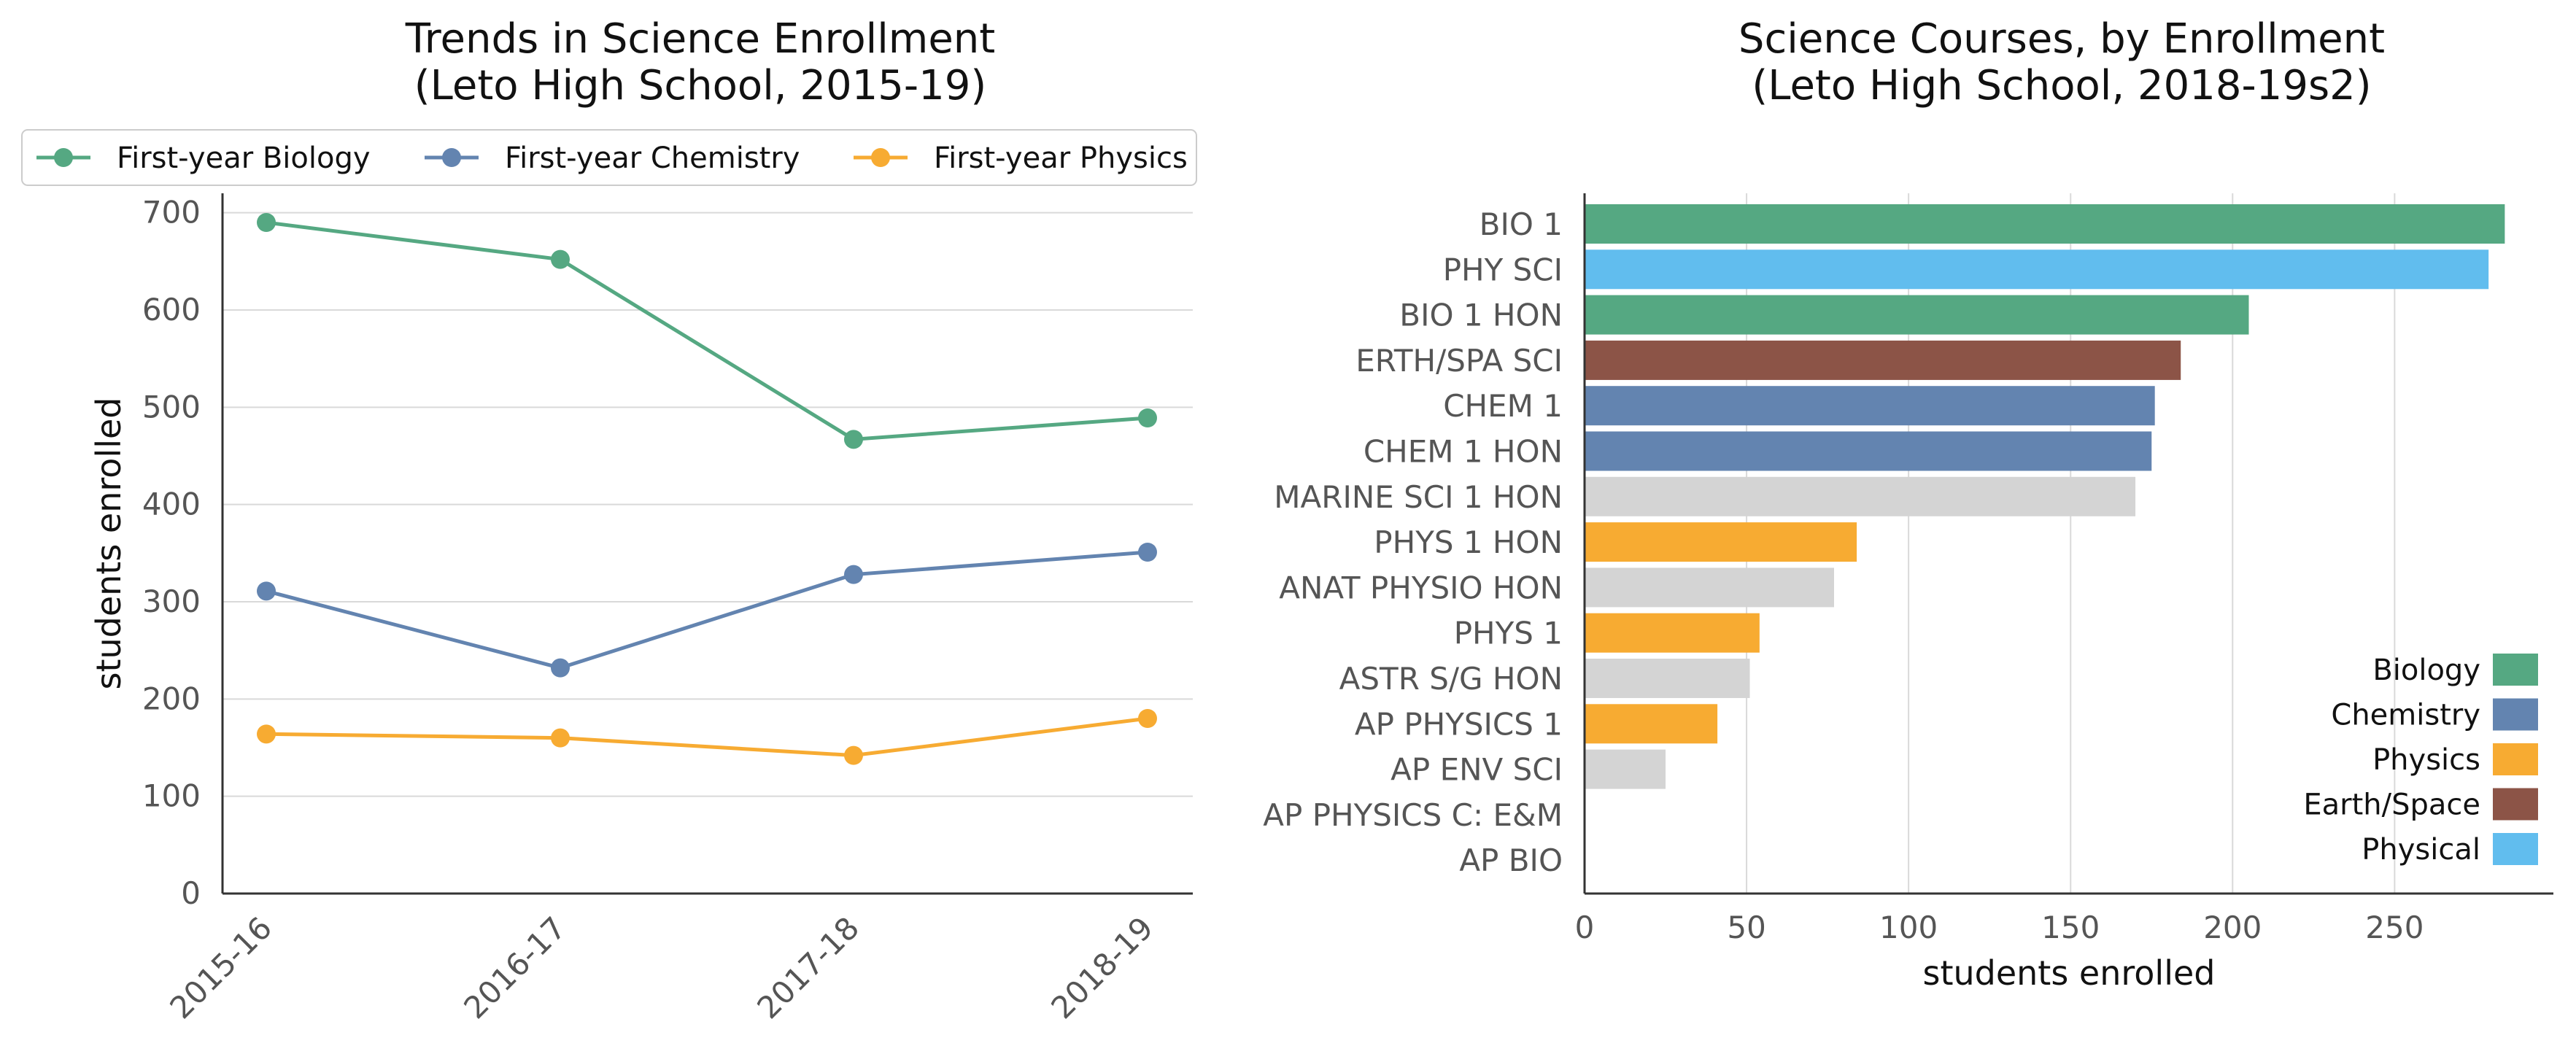  What do you see at coordinates (1061, 158) in the screenshot?
I see `legend-label-physics: First-year Physics` at bounding box center [1061, 158].